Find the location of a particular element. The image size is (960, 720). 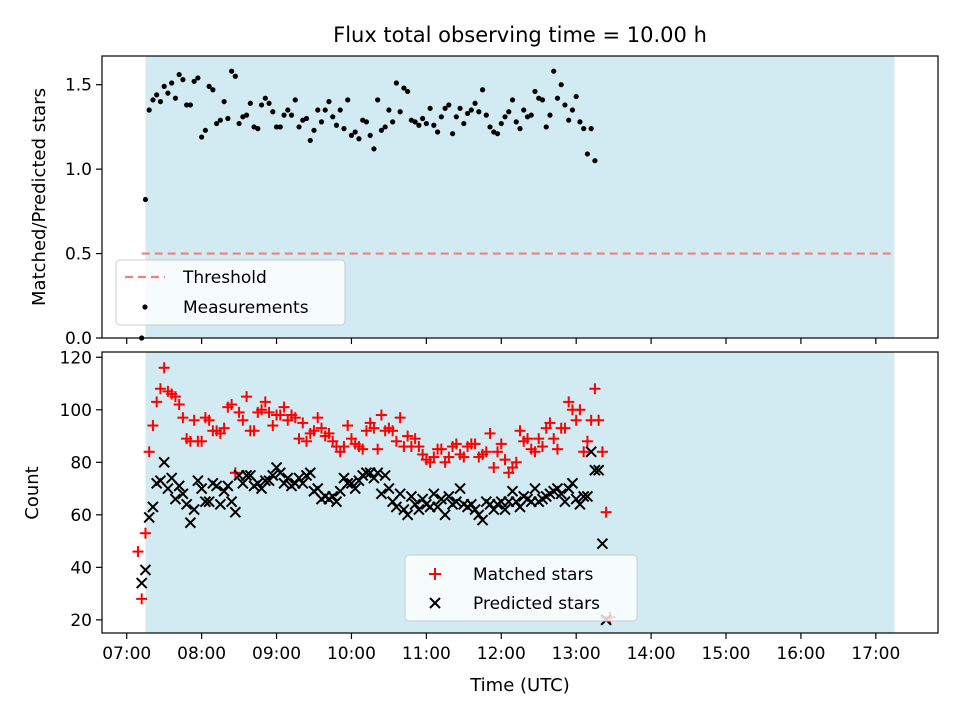

chart-title: Flux total observing time = 10.00 h is located at coordinates (520, 35).